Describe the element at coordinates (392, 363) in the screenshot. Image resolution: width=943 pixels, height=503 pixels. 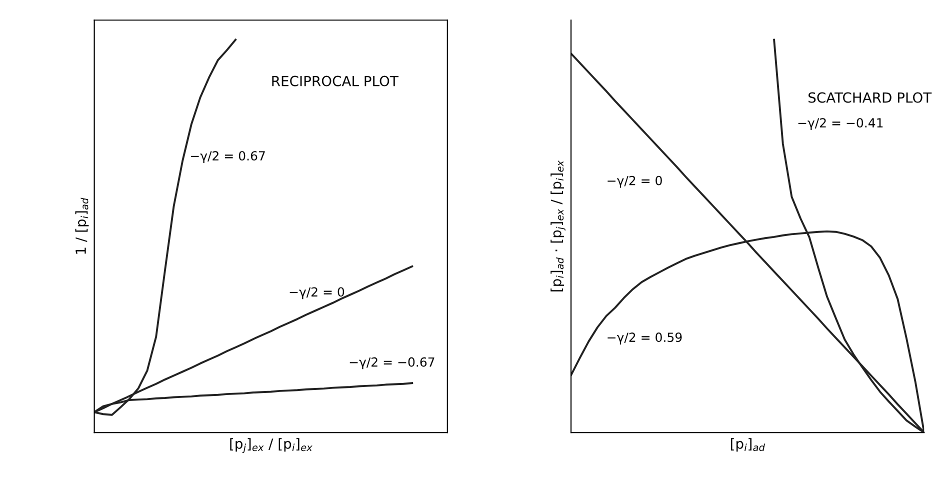
I see `annotation: −γ/2 = −0.67` at that location.